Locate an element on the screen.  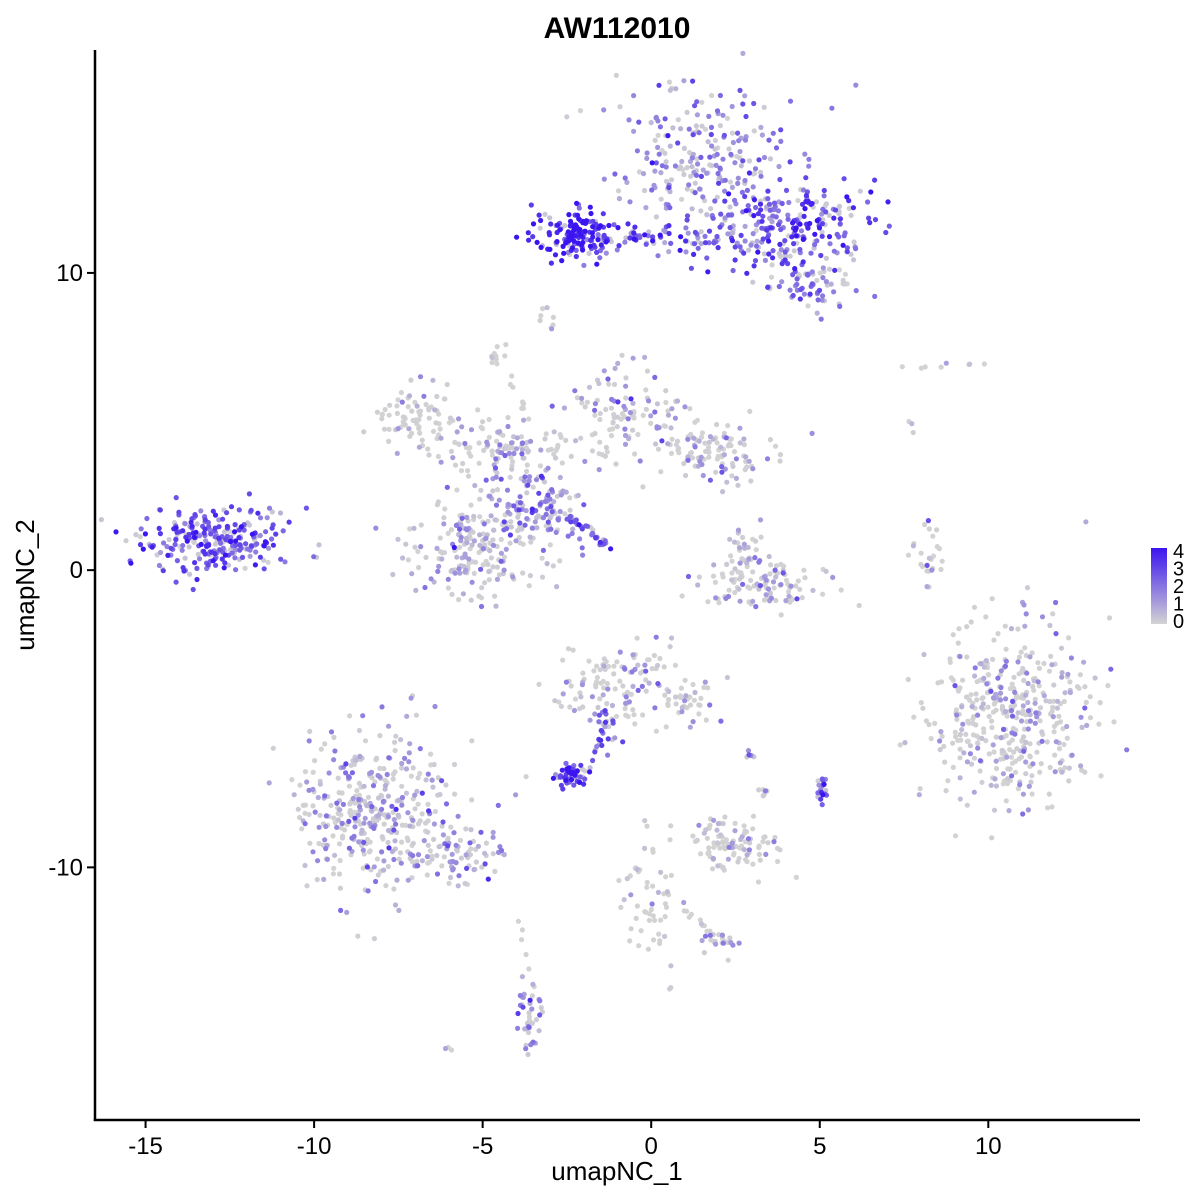
legend-tick-label: 3 is located at coordinates (1178, 570).